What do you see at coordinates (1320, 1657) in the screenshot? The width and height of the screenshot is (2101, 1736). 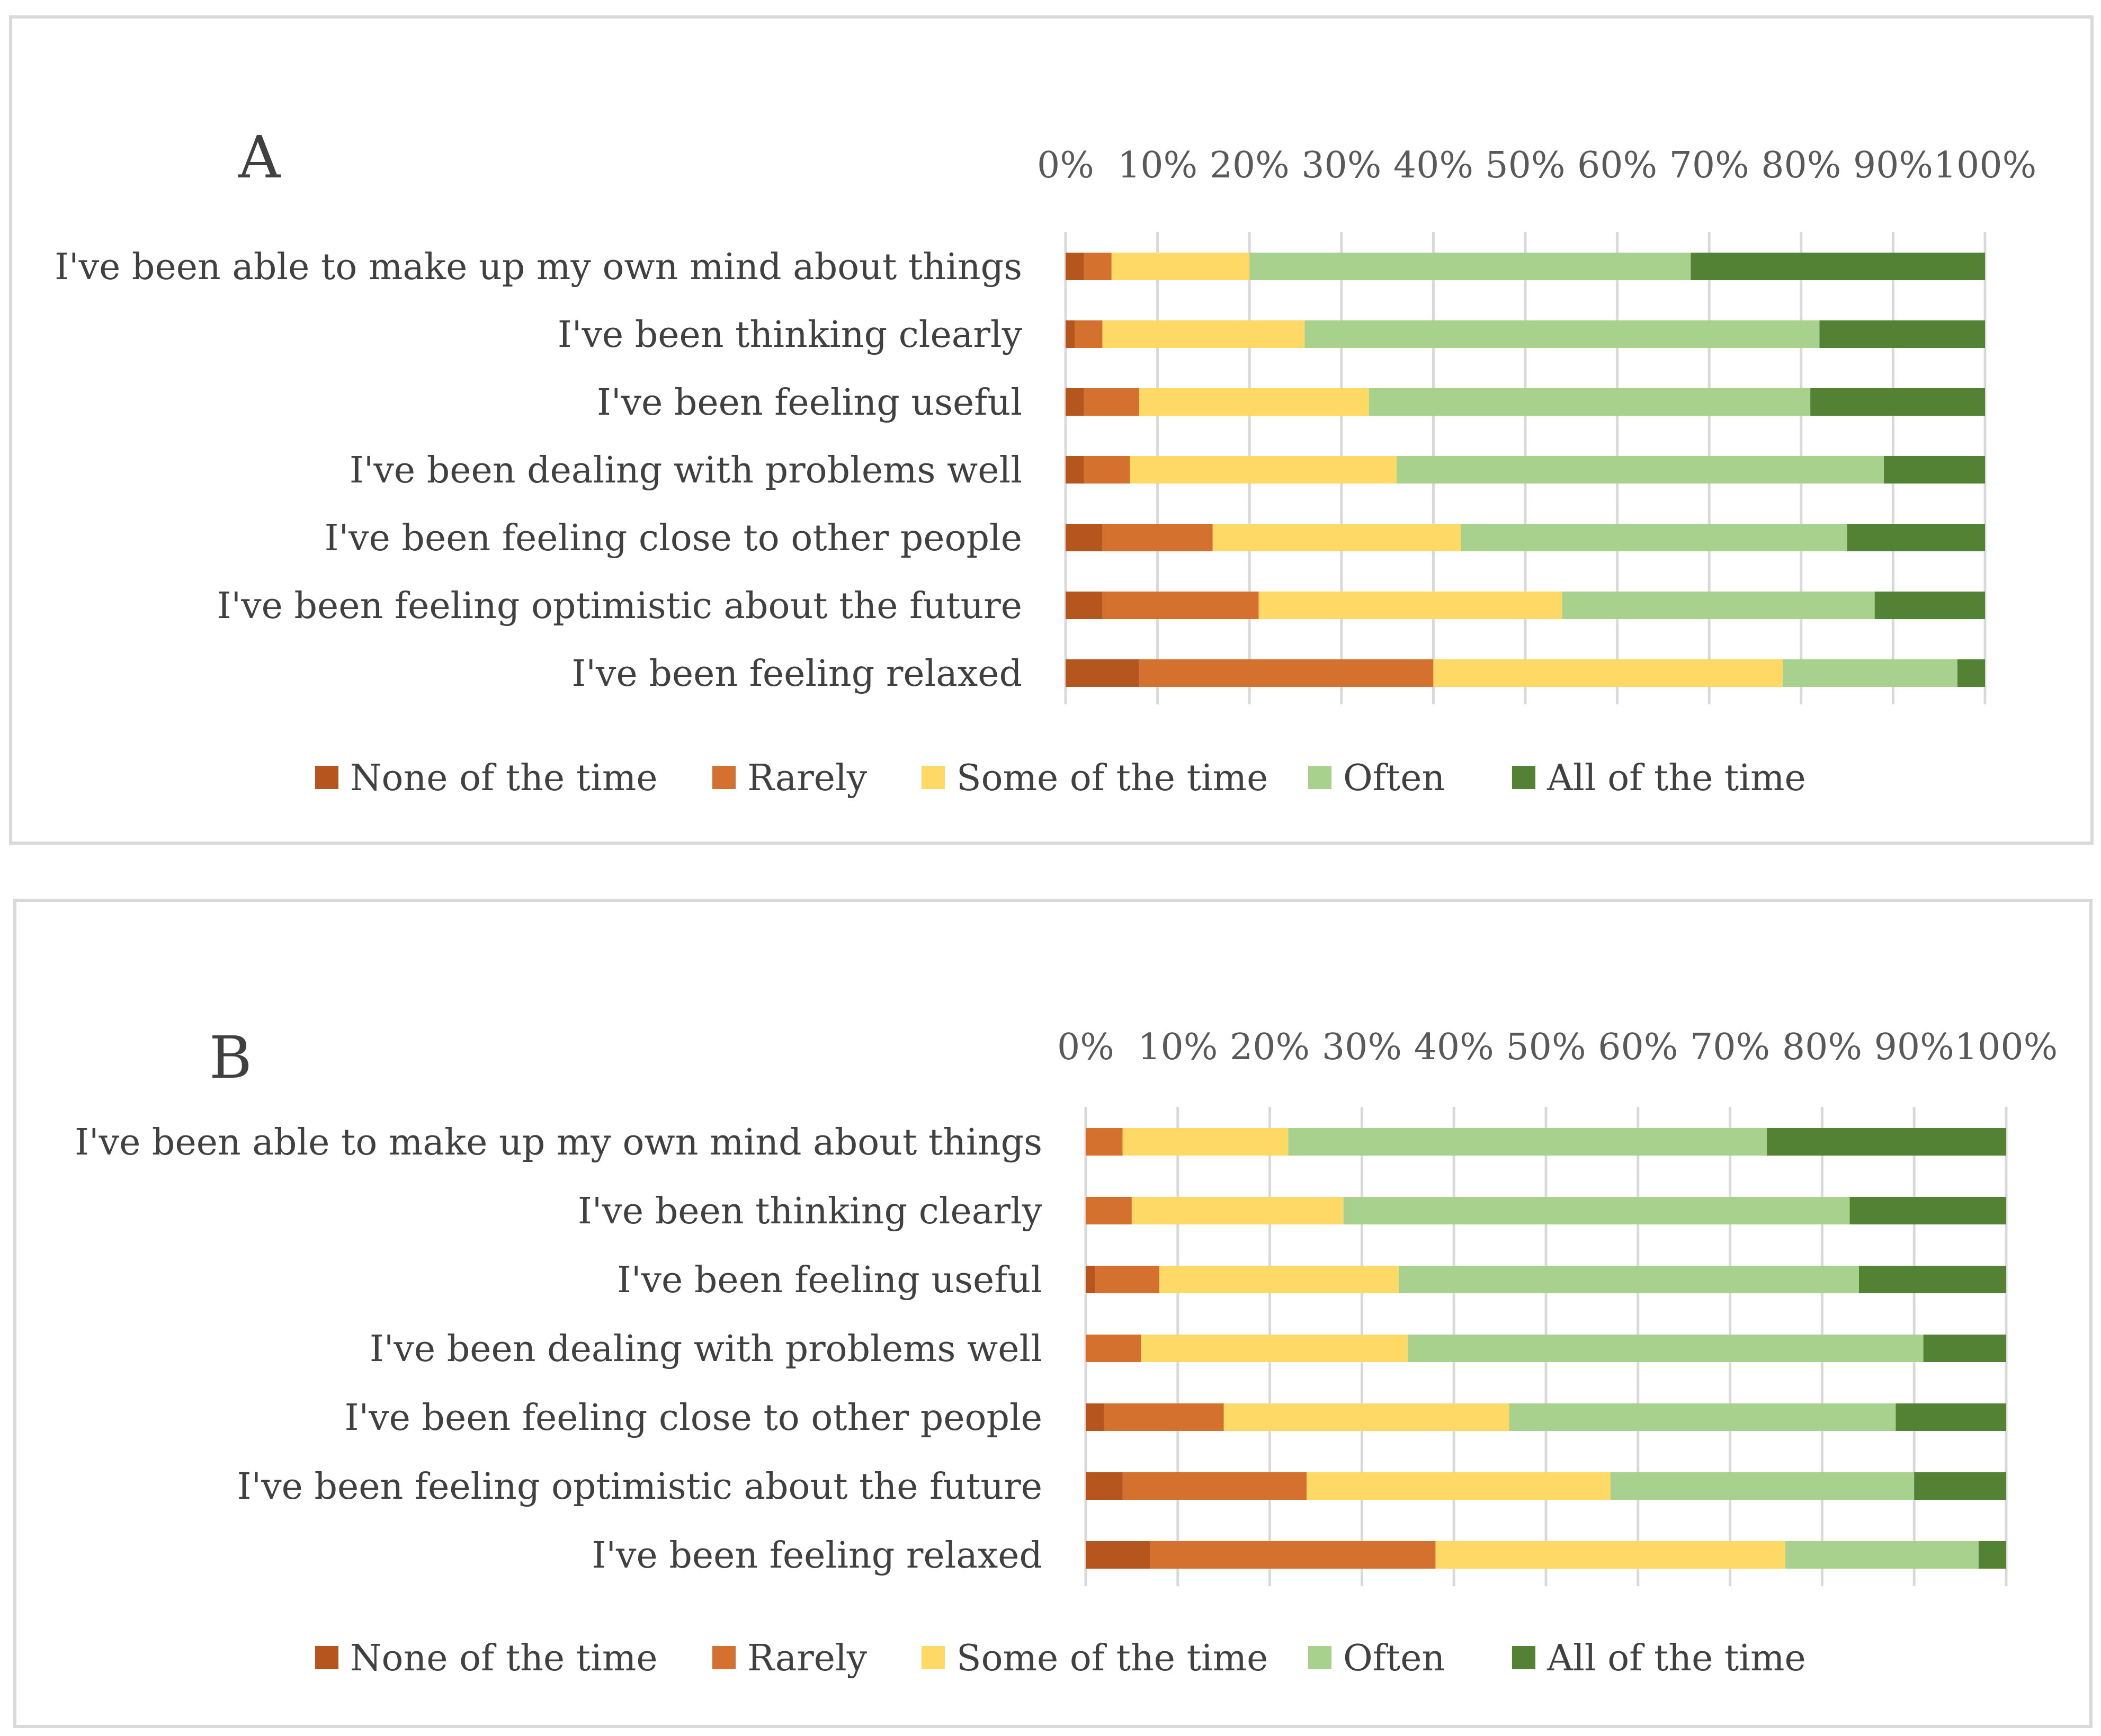 I see `panel-b-legend-swatch-often` at bounding box center [1320, 1657].